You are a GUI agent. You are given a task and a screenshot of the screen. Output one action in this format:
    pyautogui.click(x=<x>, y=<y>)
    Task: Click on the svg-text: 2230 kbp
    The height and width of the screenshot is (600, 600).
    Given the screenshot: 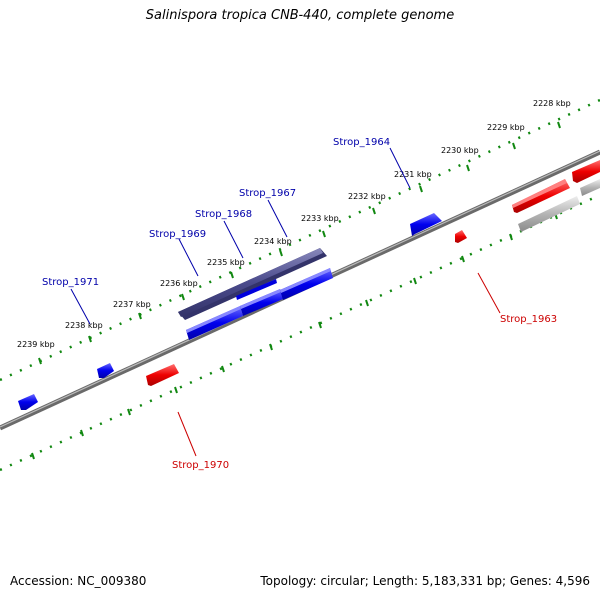 What is the action you would take?
    pyautogui.click(x=460, y=150)
    